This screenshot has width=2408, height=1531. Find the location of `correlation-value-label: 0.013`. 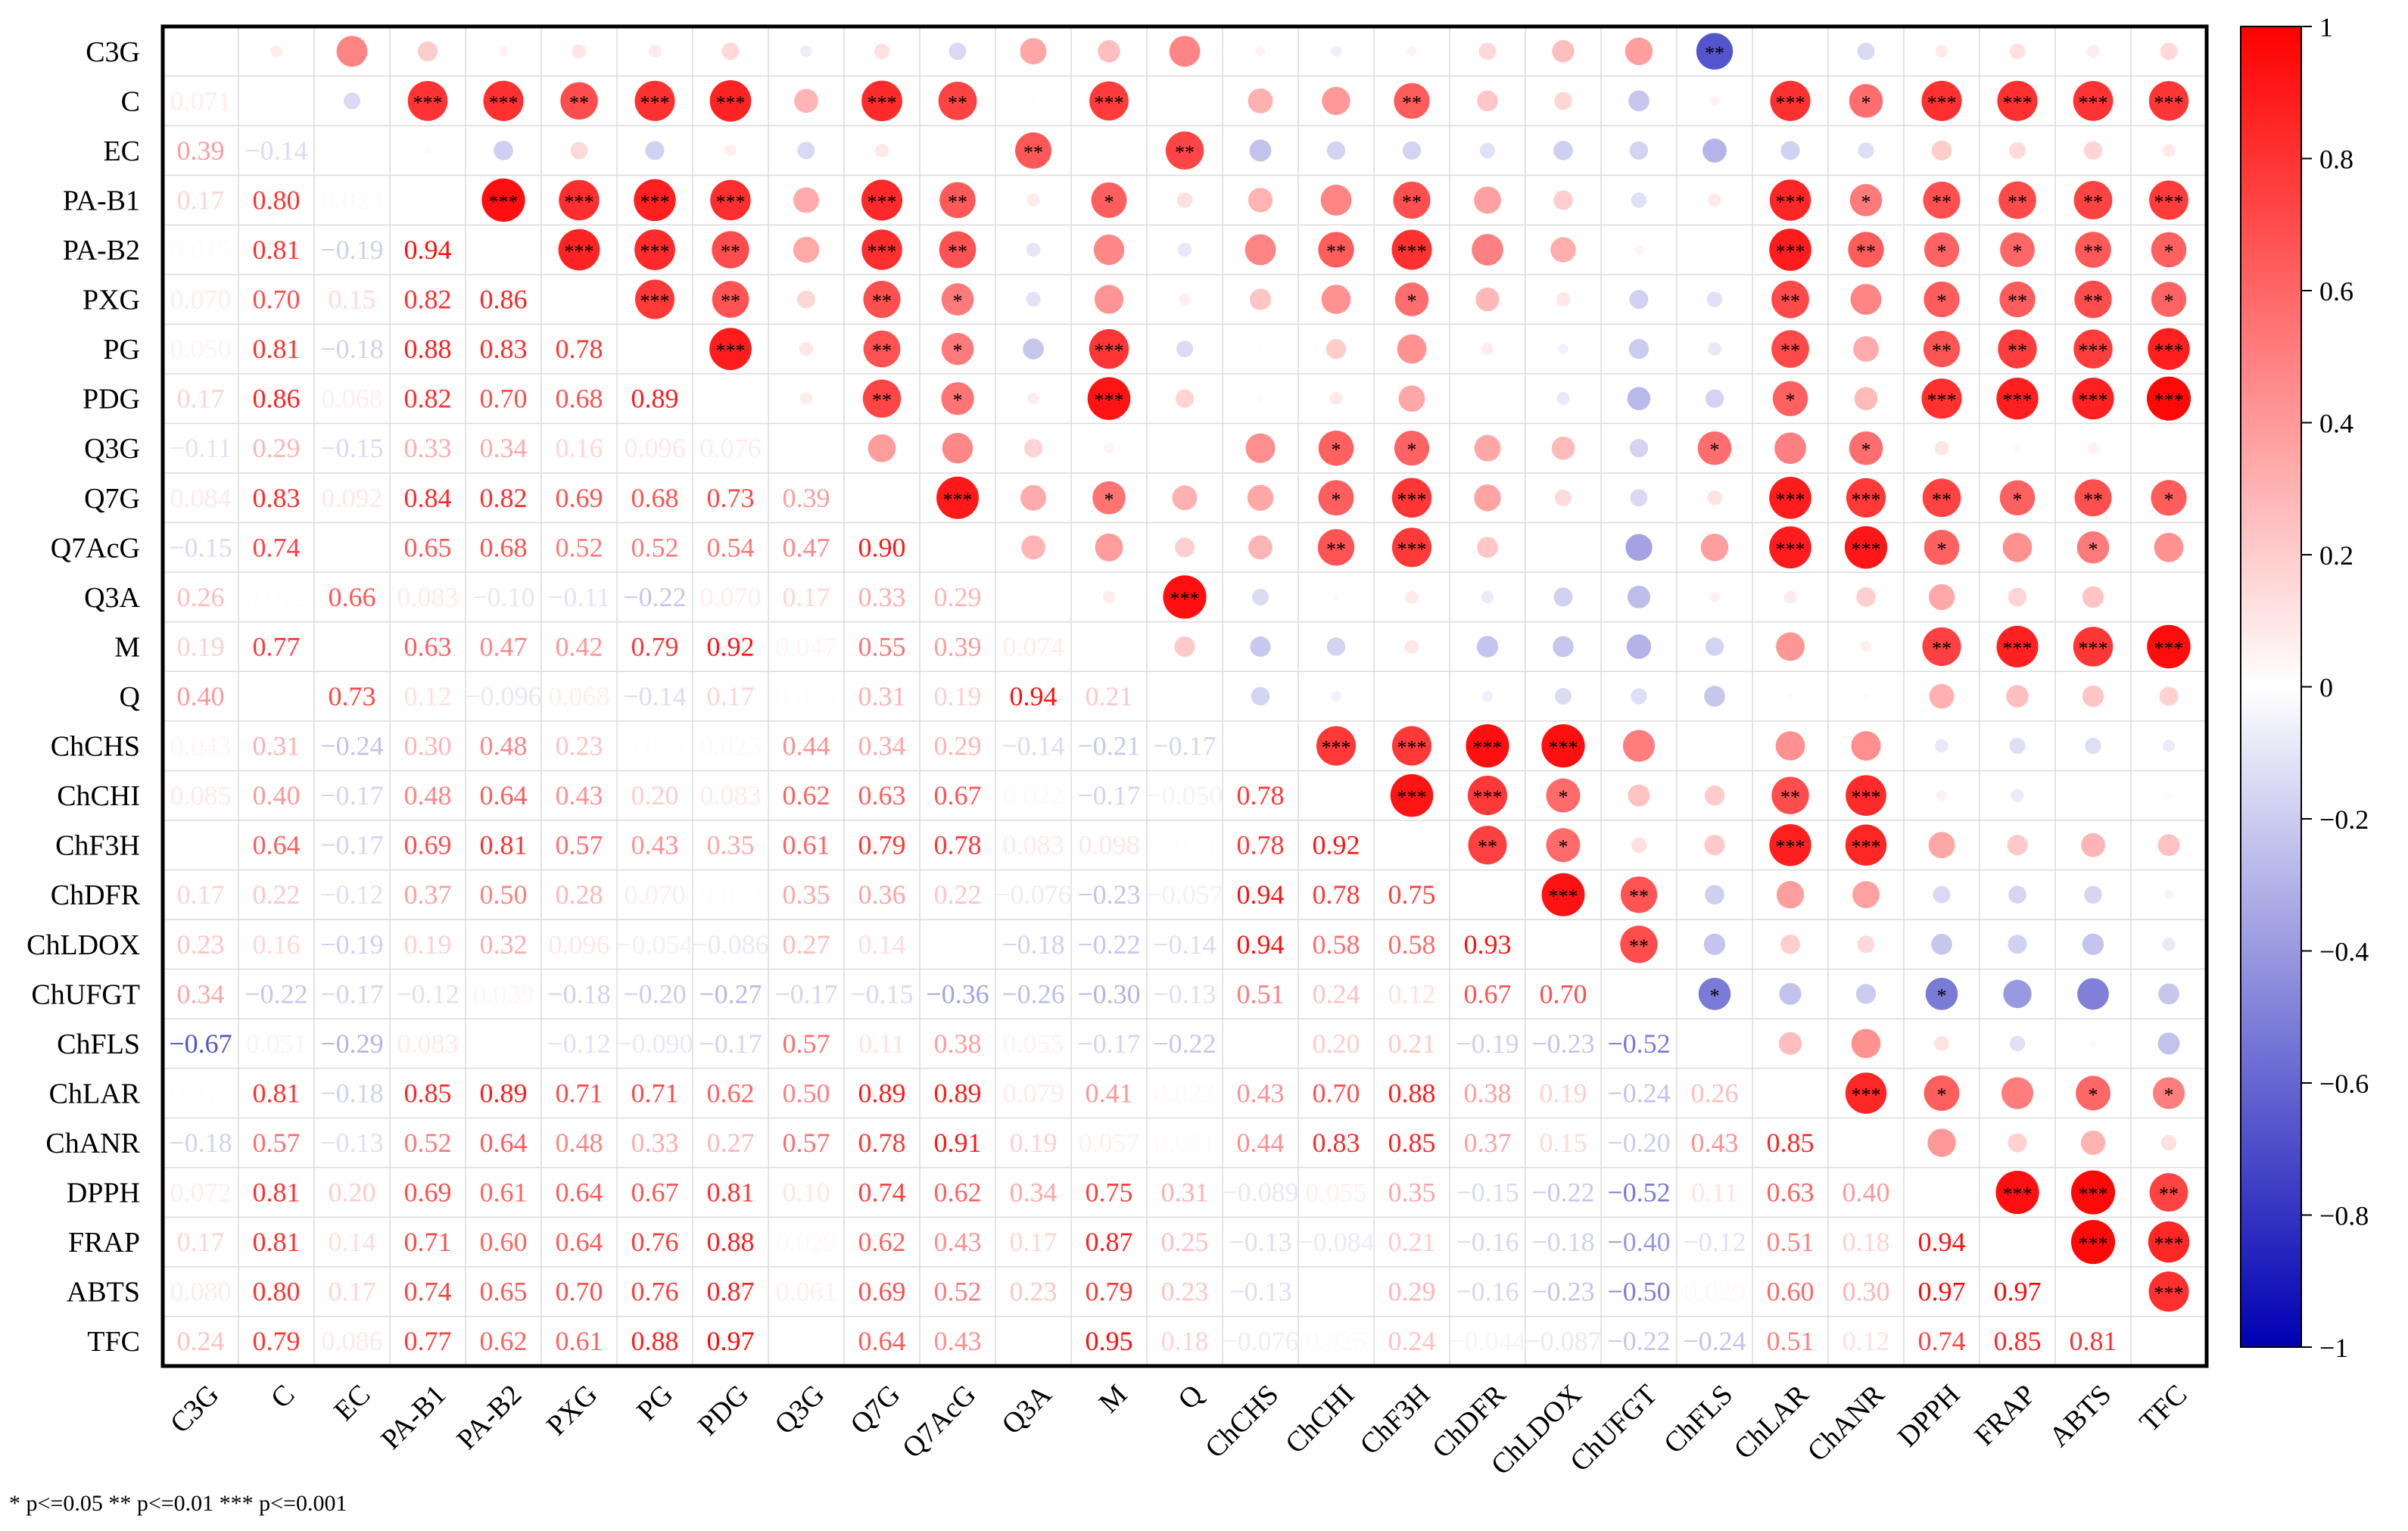

correlation-value-label: 0.013 is located at coordinates (655, 746).